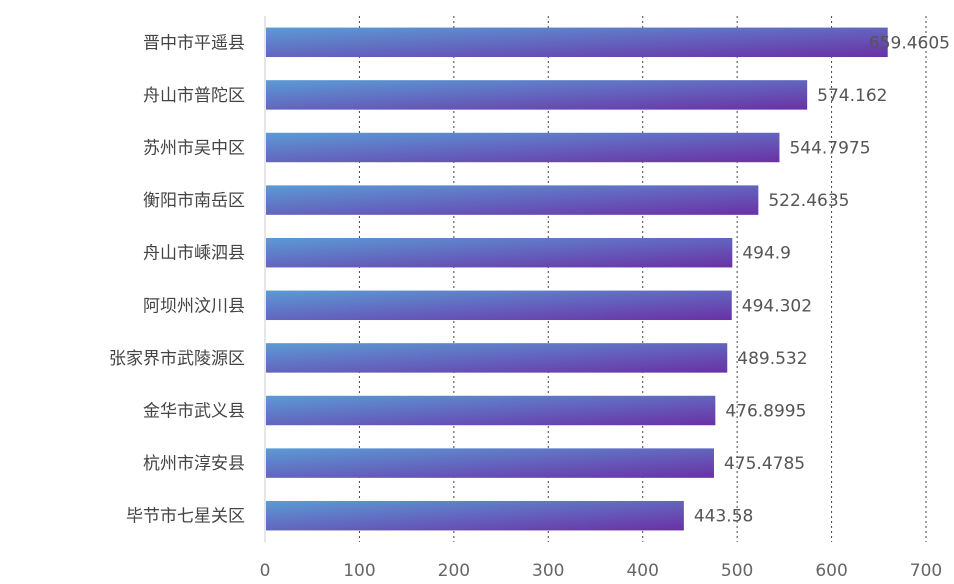  What do you see at coordinates (548, 571) in the screenshot?
I see `x-tick-label: 300` at bounding box center [548, 571].